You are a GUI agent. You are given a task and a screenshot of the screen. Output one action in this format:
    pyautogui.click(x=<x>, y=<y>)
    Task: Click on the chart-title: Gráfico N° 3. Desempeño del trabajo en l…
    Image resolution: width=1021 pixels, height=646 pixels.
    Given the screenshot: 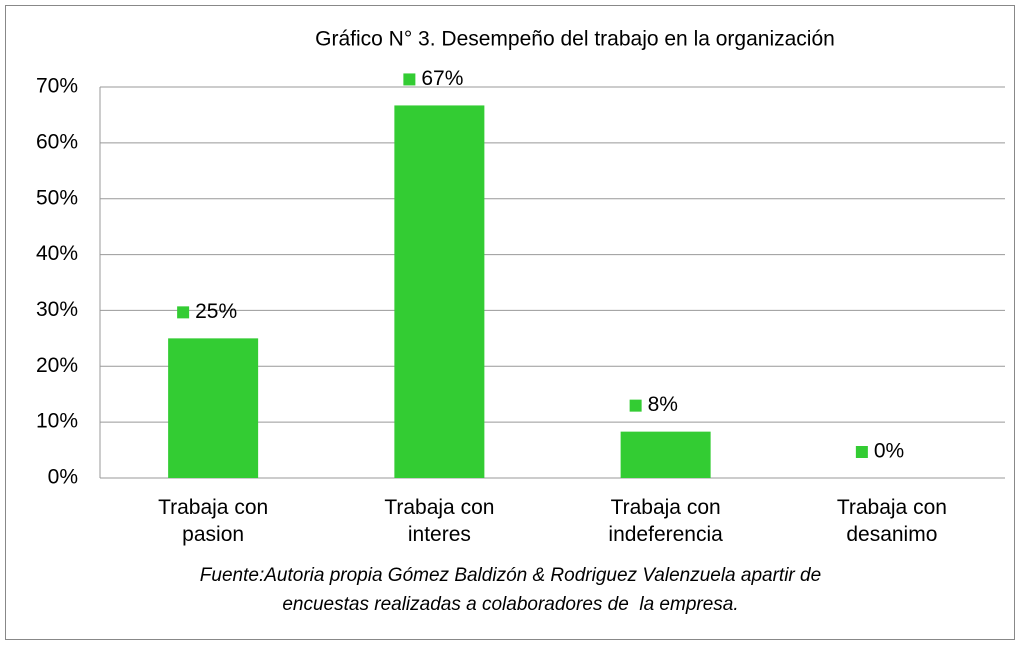 What is the action you would take?
    pyautogui.click(x=575, y=39)
    